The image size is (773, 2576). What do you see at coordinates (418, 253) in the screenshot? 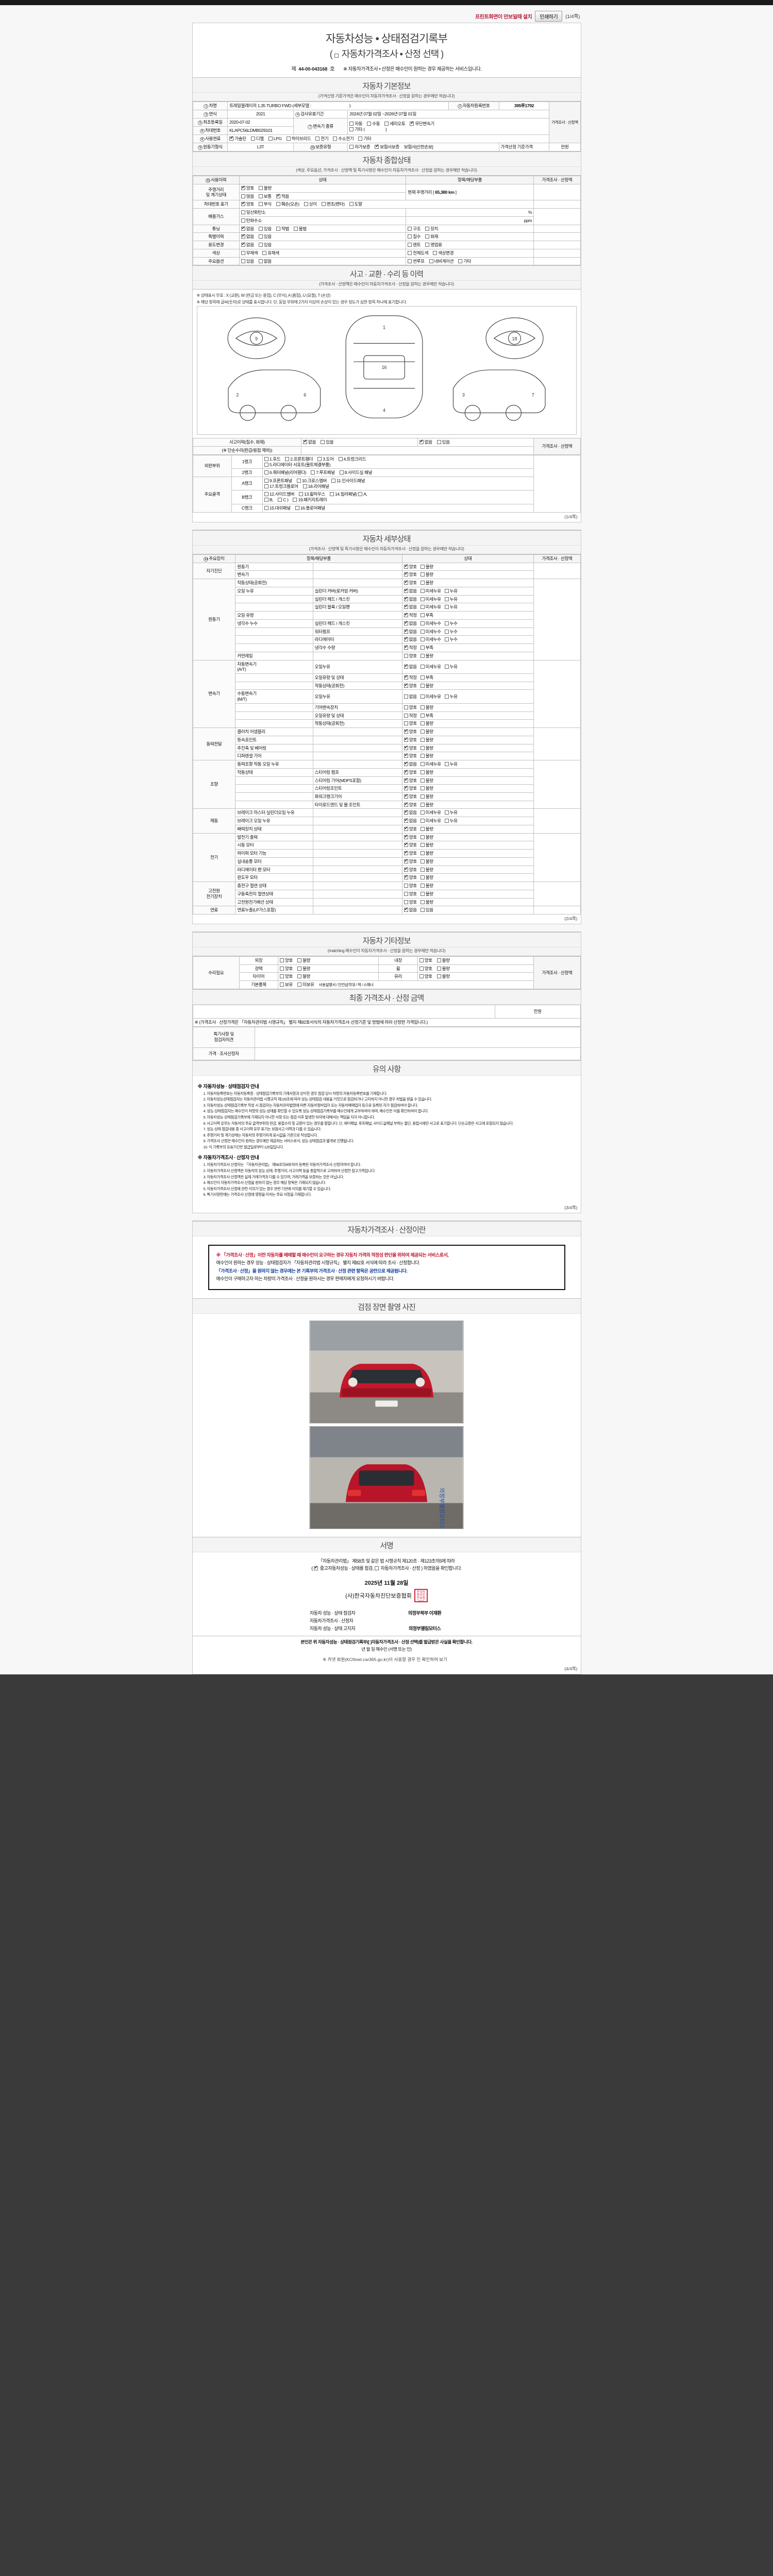
I see `opt-fullpaint: 전체도색` at bounding box center [418, 253].